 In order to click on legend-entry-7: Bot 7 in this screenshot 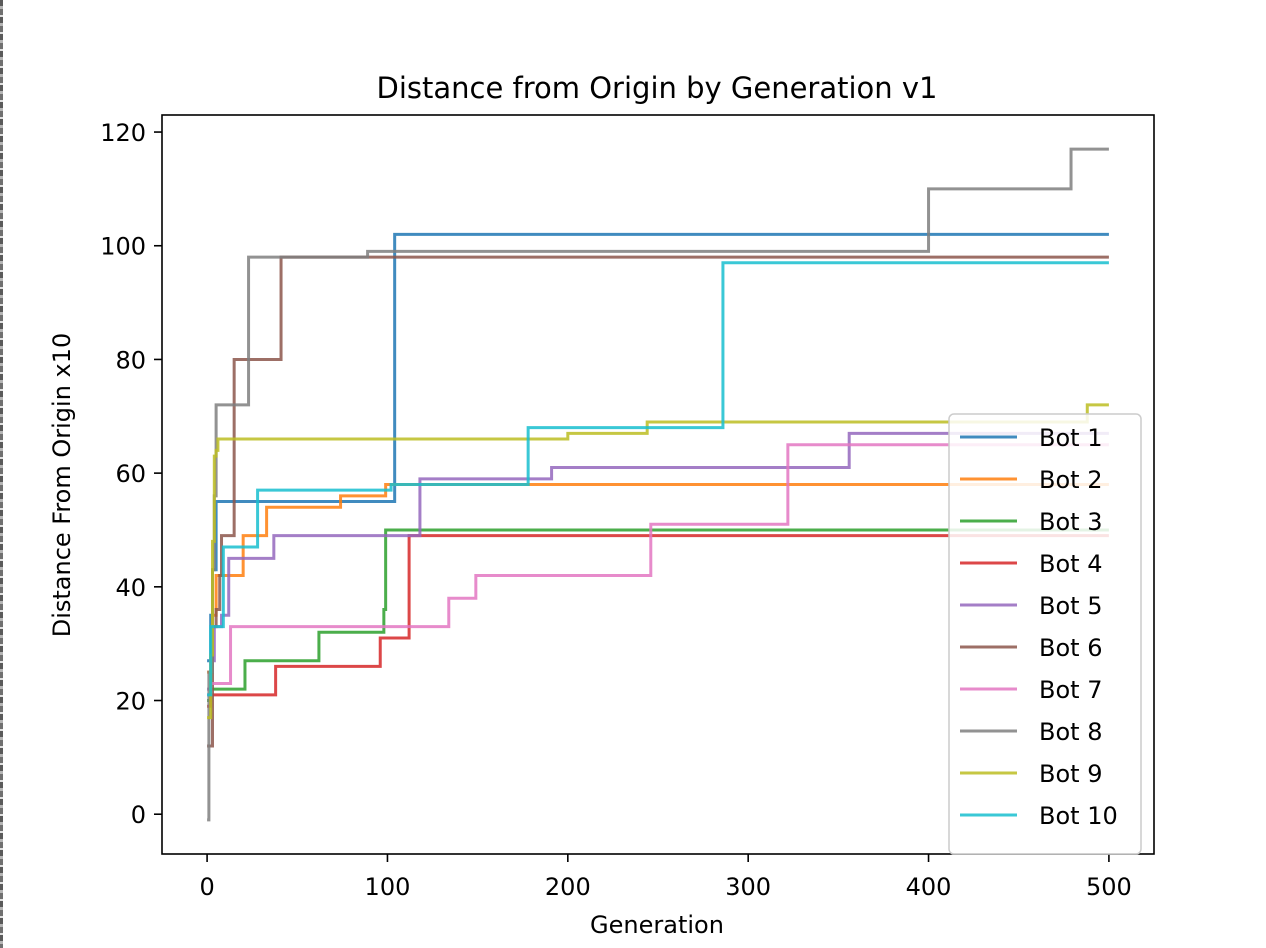, I will do `click(1070, 690)`.